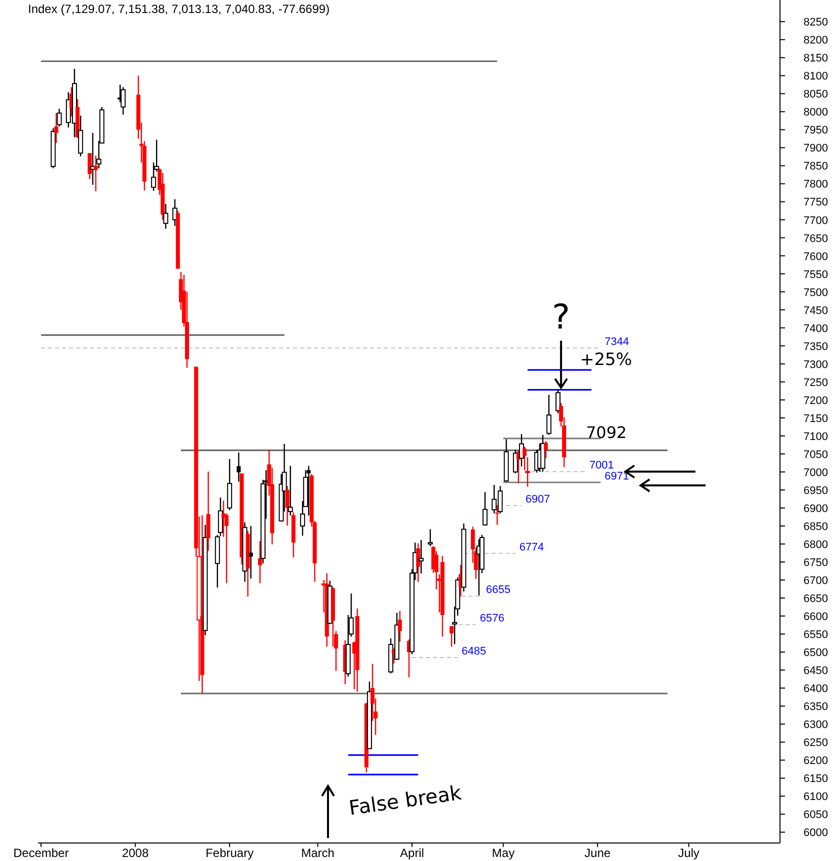 The image size is (833, 861). What do you see at coordinates (816, 184) in the screenshot?
I see `y-tick-label: 7800` at bounding box center [816, 184].